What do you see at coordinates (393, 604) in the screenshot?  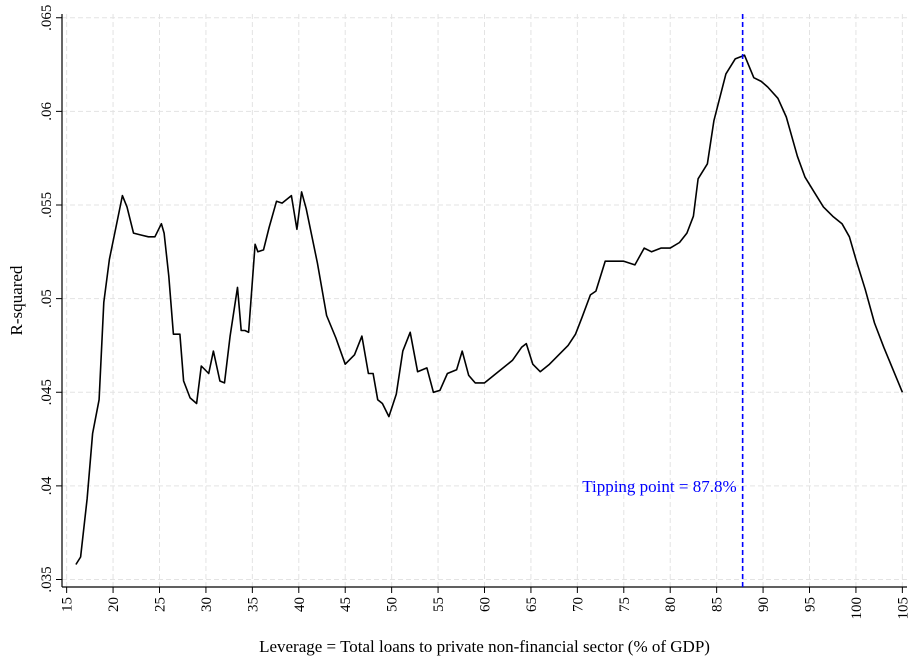 I see `x-tick-label: 50` at bounding box center [393, 604].